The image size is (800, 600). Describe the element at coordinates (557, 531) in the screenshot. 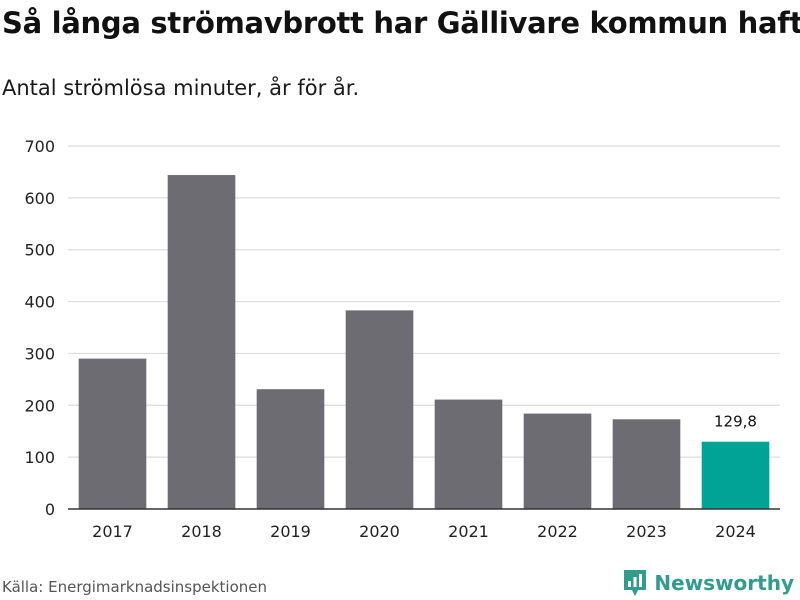

I see `x-tick-label: 2022` at that location.